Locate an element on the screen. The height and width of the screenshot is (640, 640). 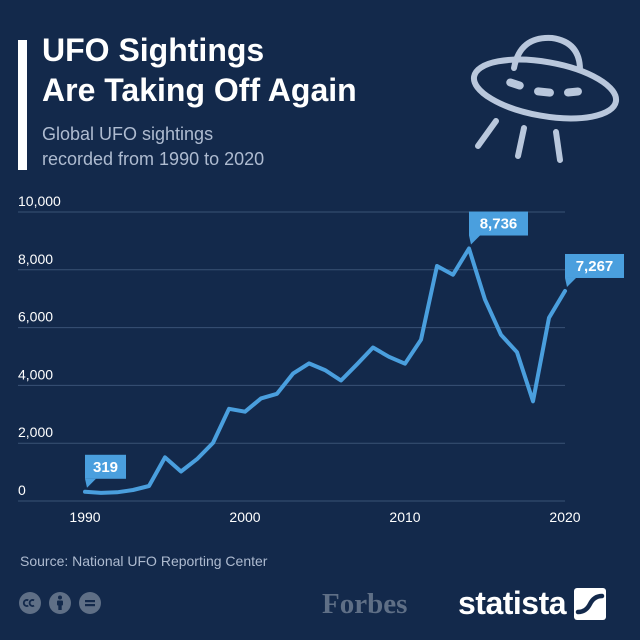
data-label-value: 7,267 is located at coordinates (595, 266).